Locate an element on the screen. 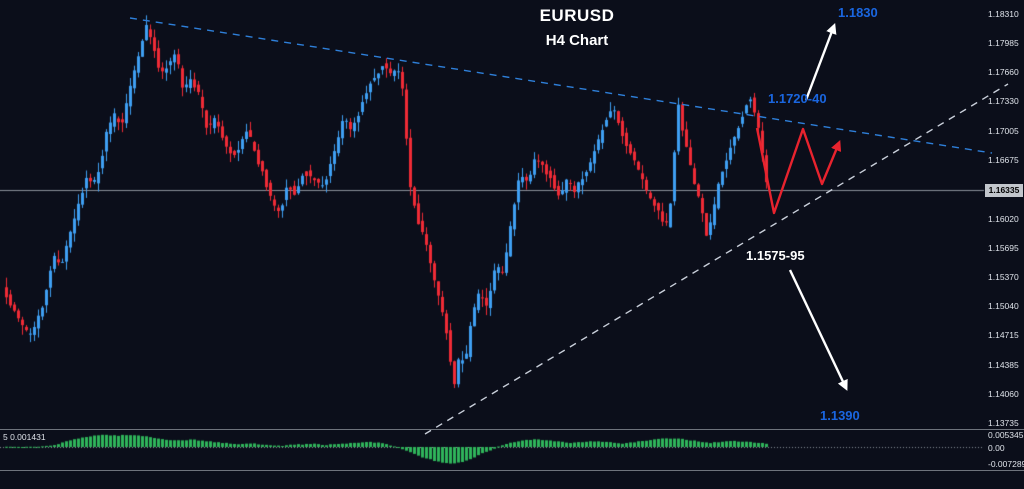 This screenshot has width=1024, height=489. chart-title: EURUSD H4 Chart is located at coordinates (577, 27).